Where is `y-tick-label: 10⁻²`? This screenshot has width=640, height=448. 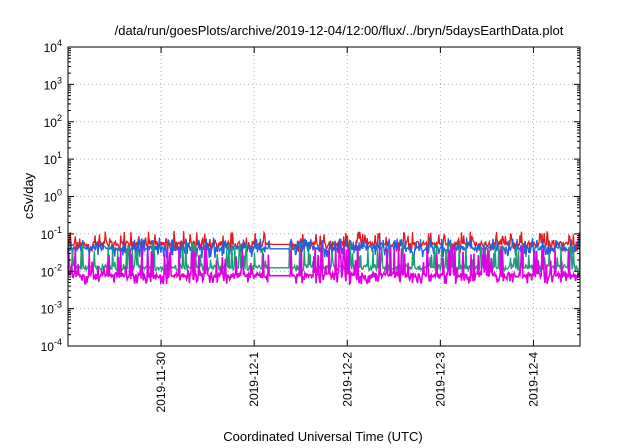
y-tick-label: 10⁻² is located at coordinates (51, 270).